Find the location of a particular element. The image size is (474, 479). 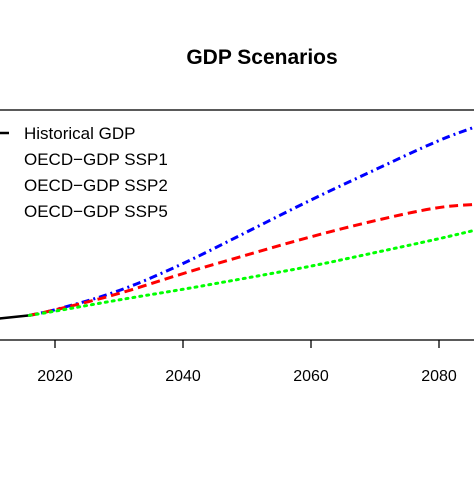

legend-label: OECD−GDP SSP5 is located at coordinates (96, 211).